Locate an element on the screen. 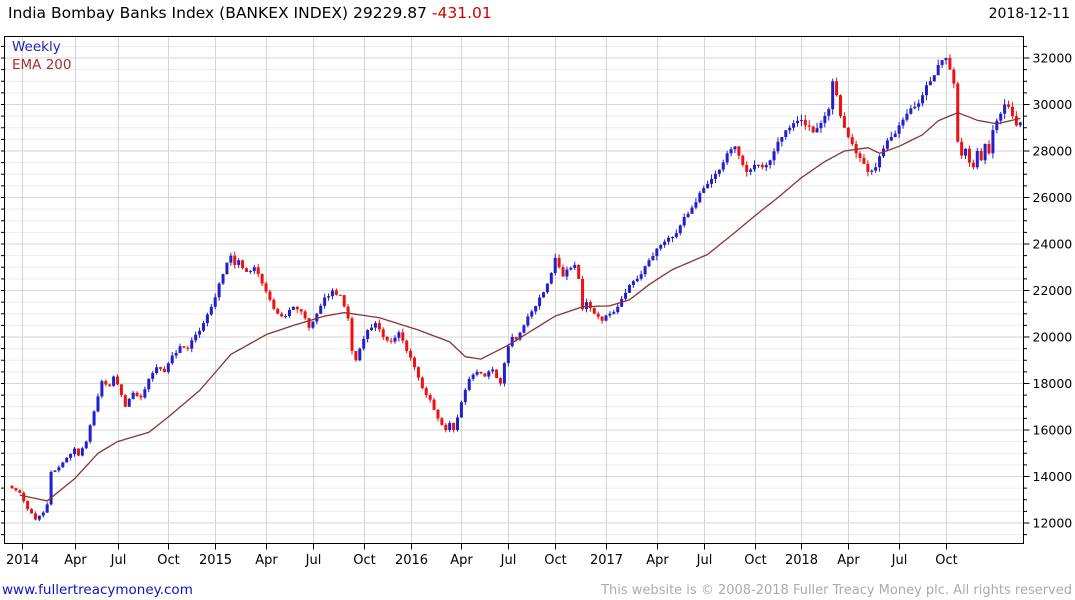 This screenshot has width=1075, height=600. legend-ema-200: EMA 200 is located at coordinates (42, 65).